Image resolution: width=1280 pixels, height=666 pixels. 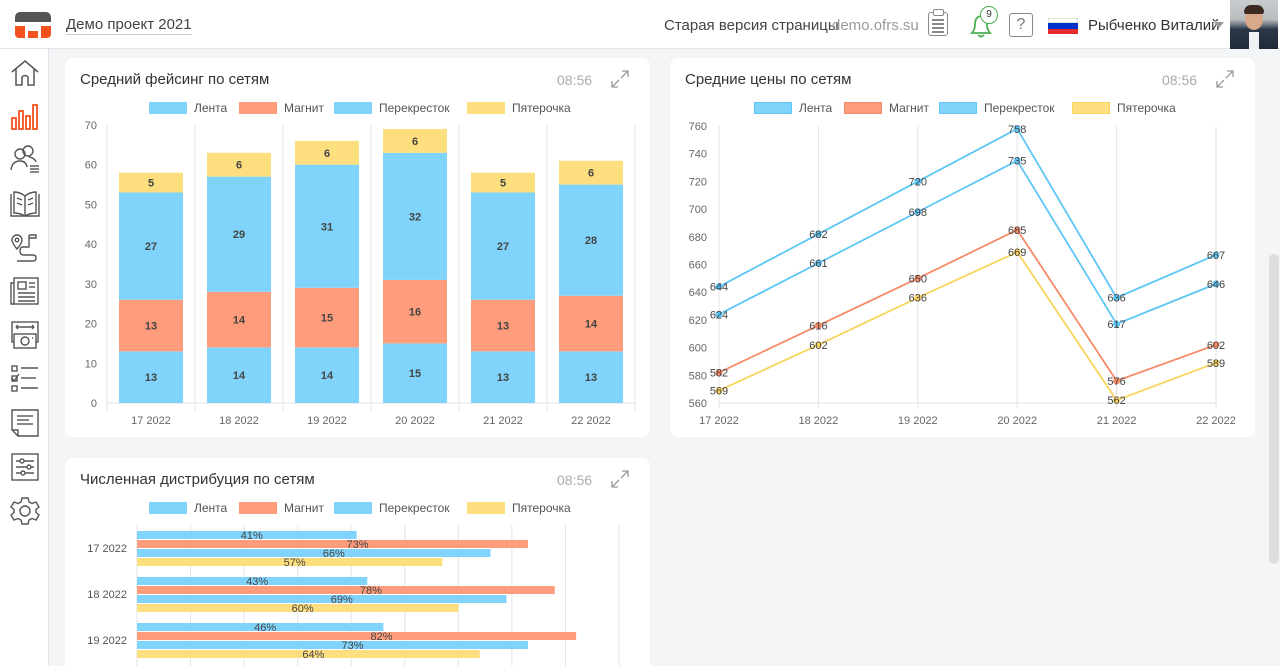 I want to click on sidebar-item-photo, so click(x=25, y=335).